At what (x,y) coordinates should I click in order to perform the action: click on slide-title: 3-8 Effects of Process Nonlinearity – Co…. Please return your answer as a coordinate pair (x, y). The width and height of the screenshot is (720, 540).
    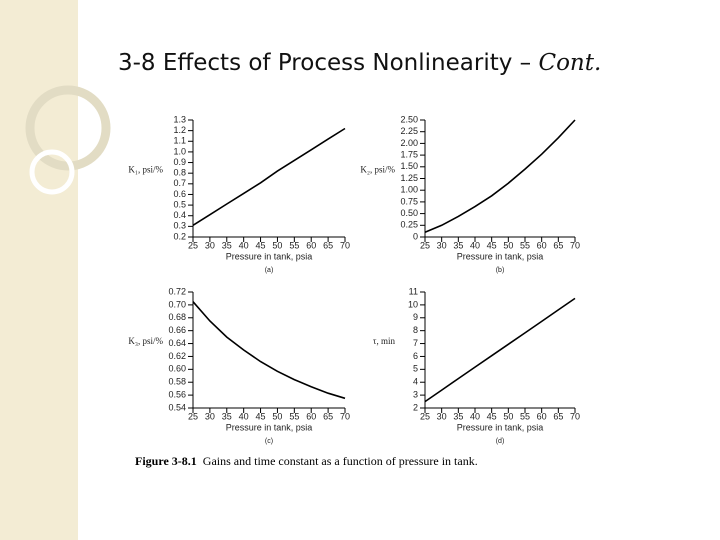
    Looking at the image, I should click on (359, 63).